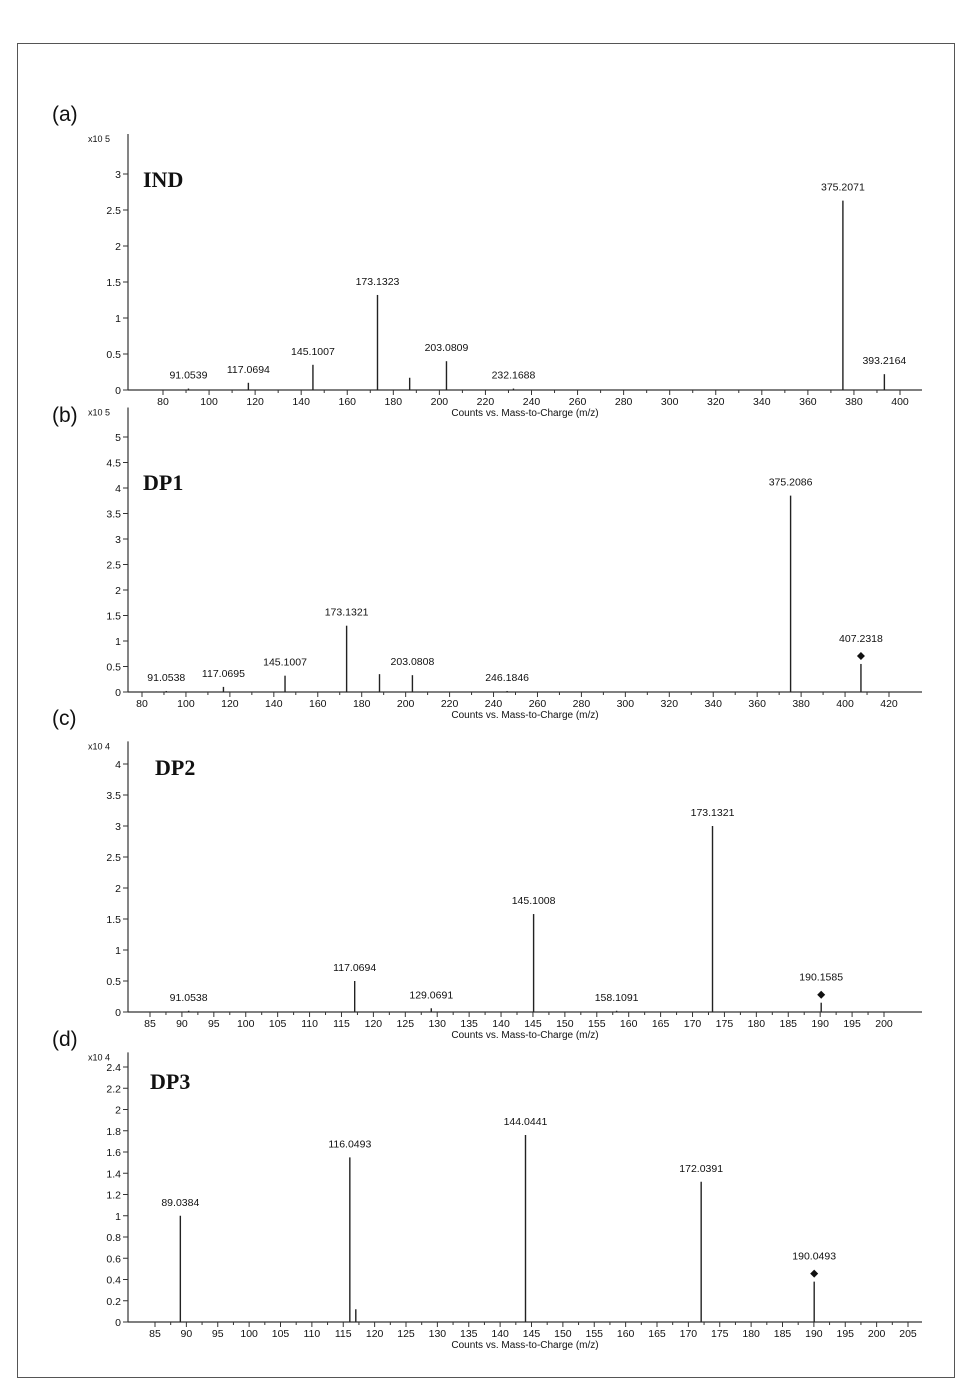  What do you see at coordinates (99, 413) in the screenshot?
I see `y-multiplier-label: x10 5` at bounding box center [99, 413].